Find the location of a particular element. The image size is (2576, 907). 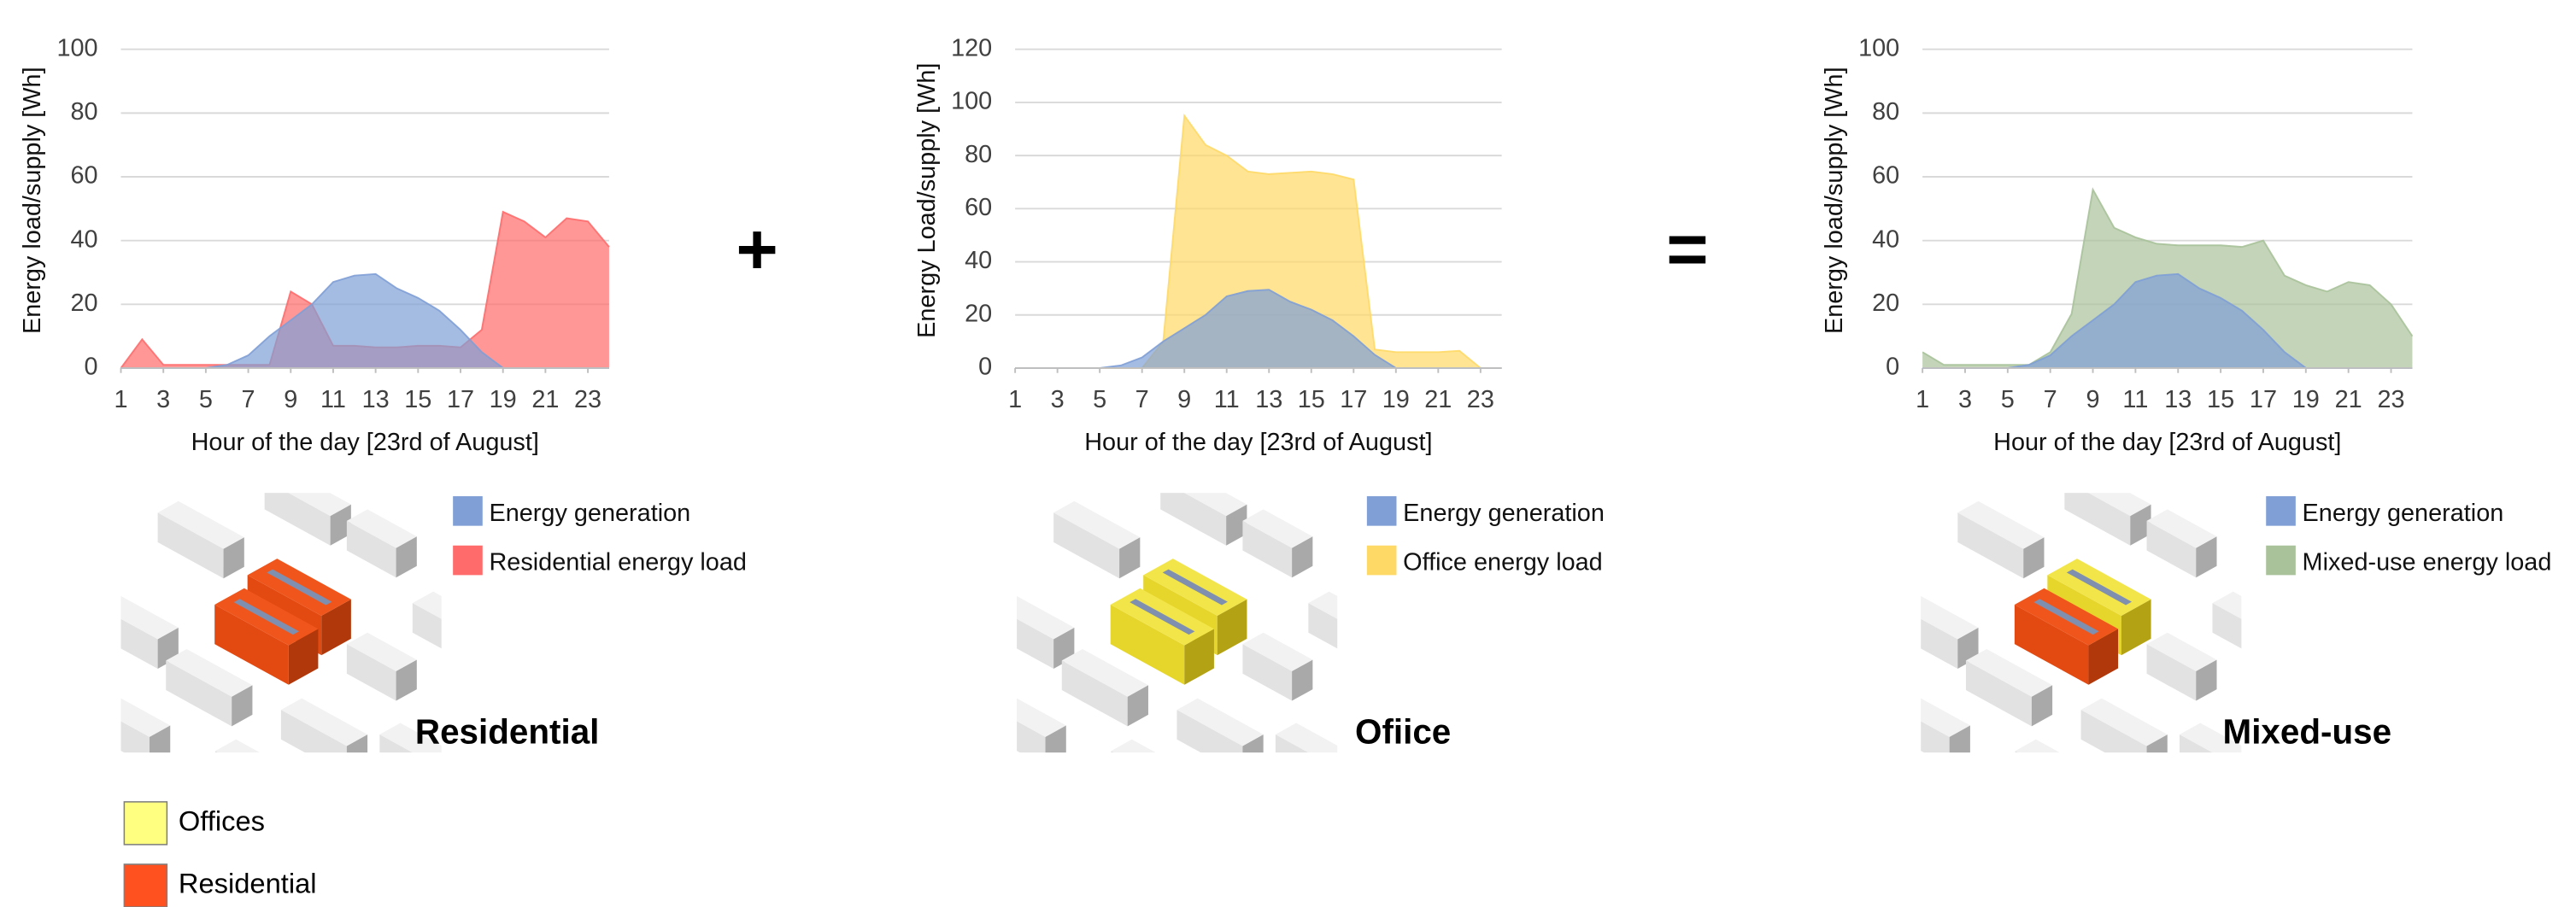

x-tick-label: 1 is located at coordinates (1015, 399).